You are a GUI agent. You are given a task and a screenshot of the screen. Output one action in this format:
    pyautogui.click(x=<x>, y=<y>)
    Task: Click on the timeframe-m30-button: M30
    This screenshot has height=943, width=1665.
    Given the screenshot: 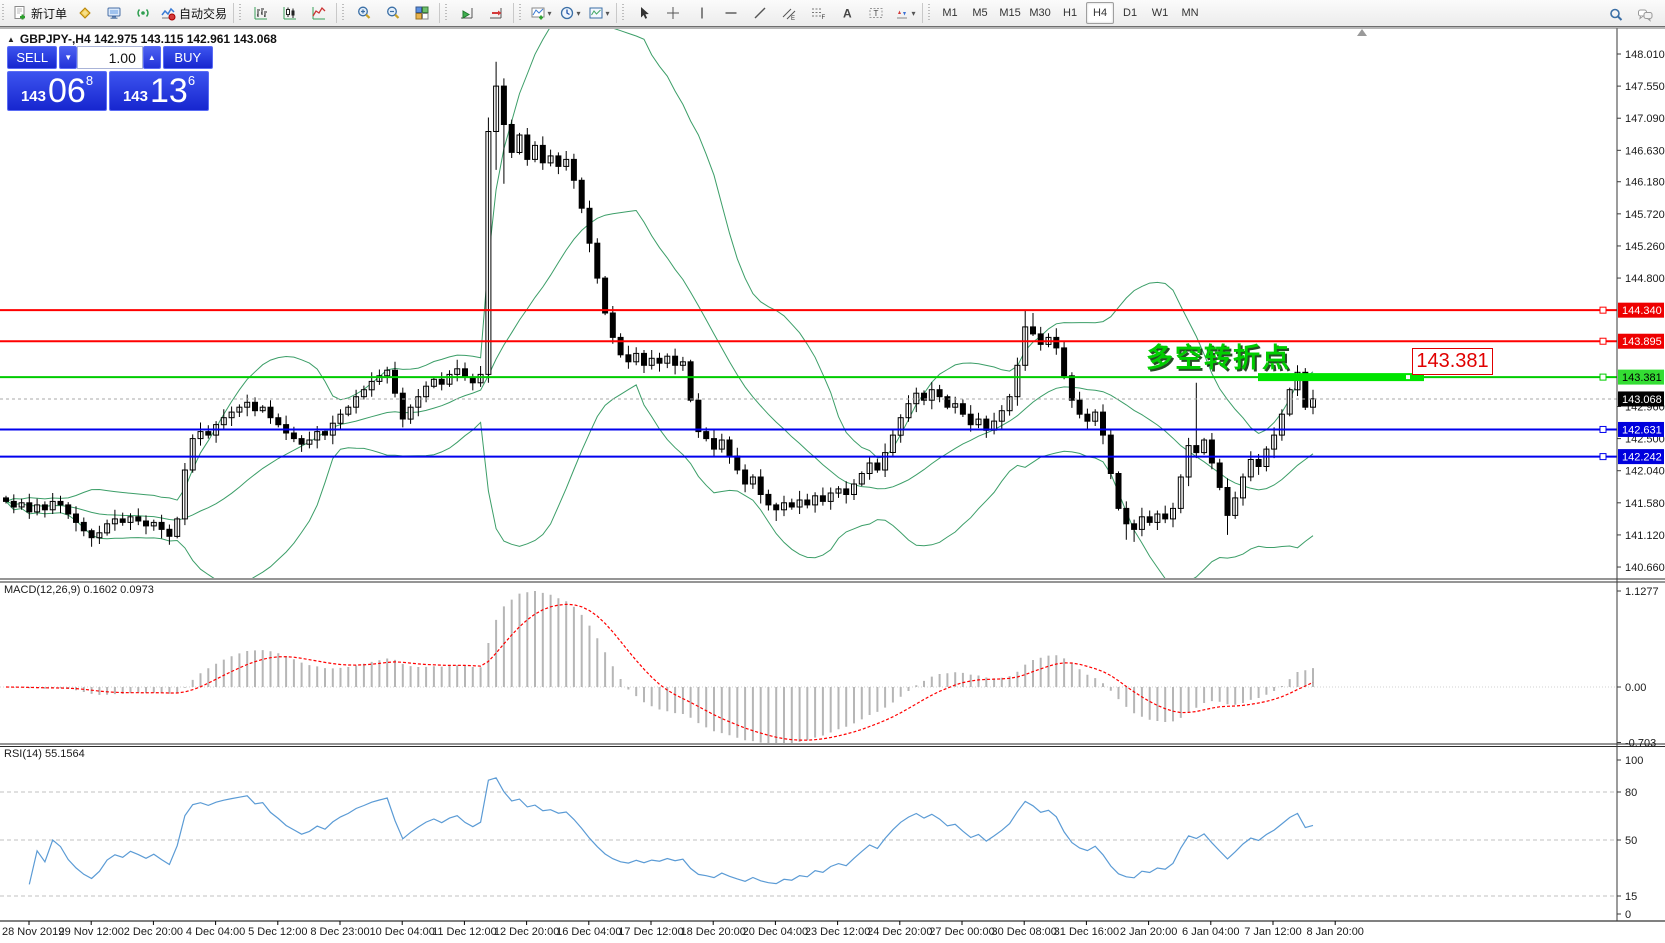 What is the action you would take?
    pyautogui.click(x=1040, y=13)
    